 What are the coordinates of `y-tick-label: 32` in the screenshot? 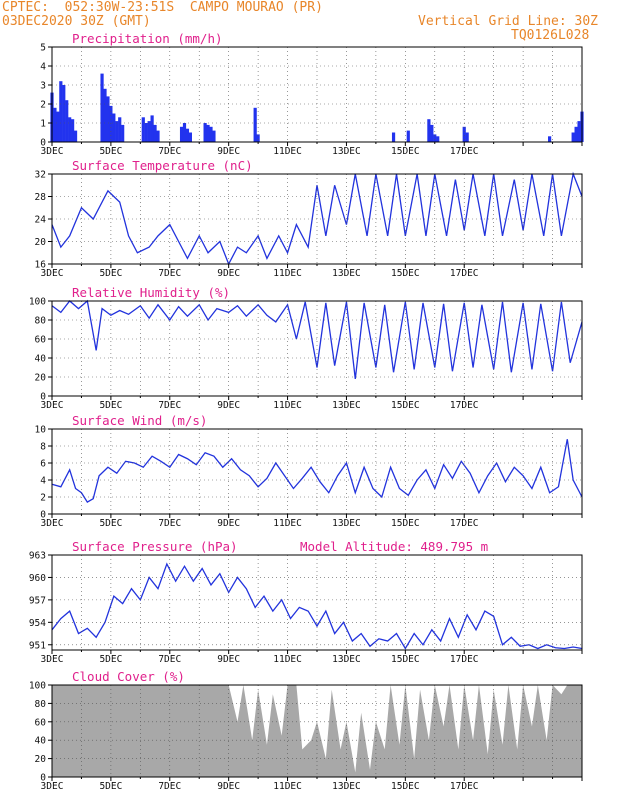 It's located at (40, 175).